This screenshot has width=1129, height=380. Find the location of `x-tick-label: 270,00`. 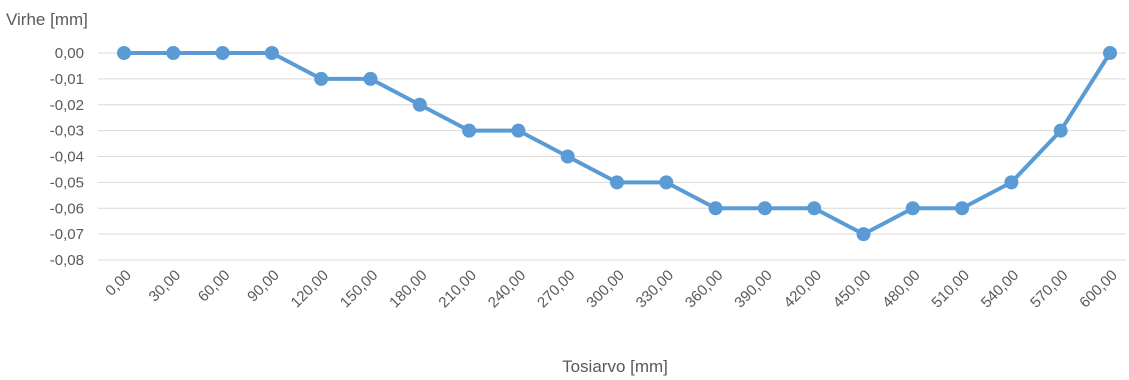

x-tick-label: 270,00 is located at coordinates (556, 289).